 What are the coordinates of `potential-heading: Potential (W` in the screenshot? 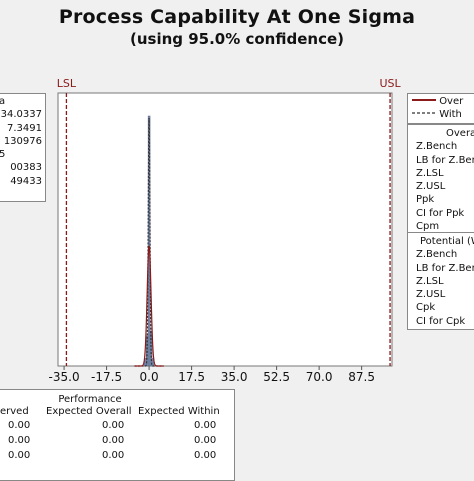 It's located at (447, 241).